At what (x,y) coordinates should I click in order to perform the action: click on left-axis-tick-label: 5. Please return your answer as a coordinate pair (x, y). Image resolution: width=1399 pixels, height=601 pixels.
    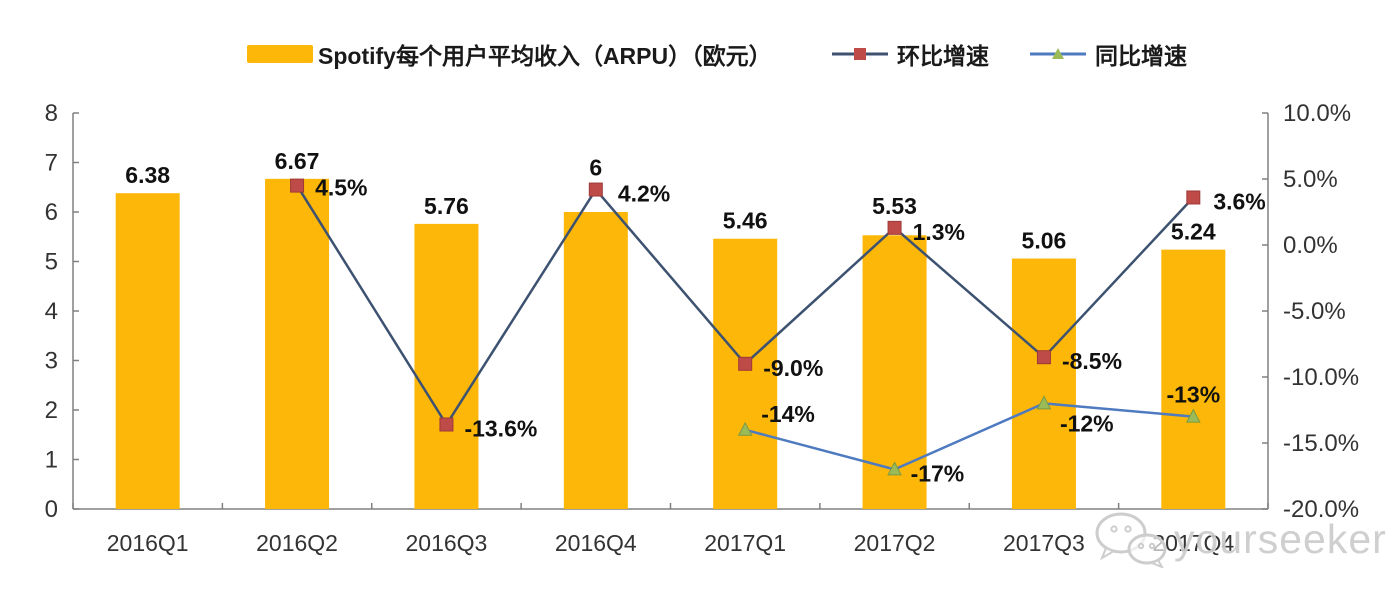
    Looking at the image, I should click on (51, 262).